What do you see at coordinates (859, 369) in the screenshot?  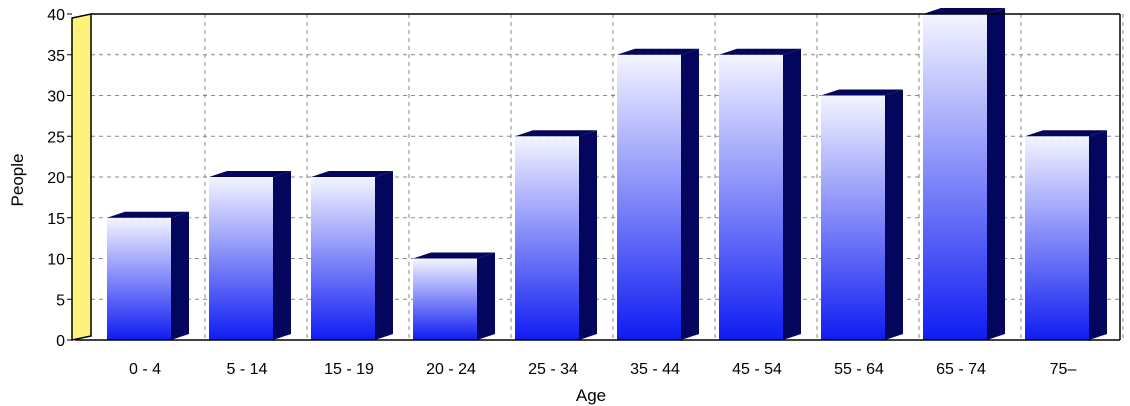 I see `x-tick-label: 55 - 64` at bounding box center [859, 369].